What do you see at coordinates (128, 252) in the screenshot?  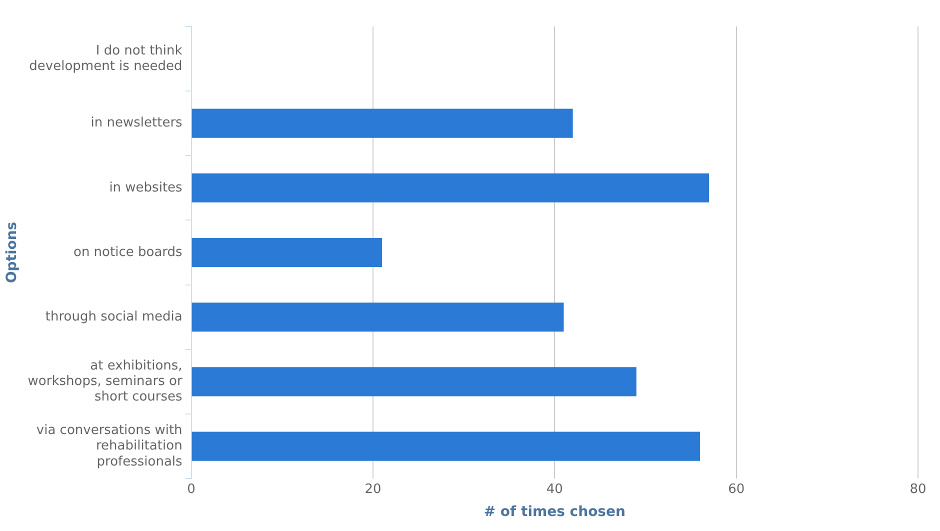 I see `y-tick-label: on notice boards` at bounding box center [128, 252].